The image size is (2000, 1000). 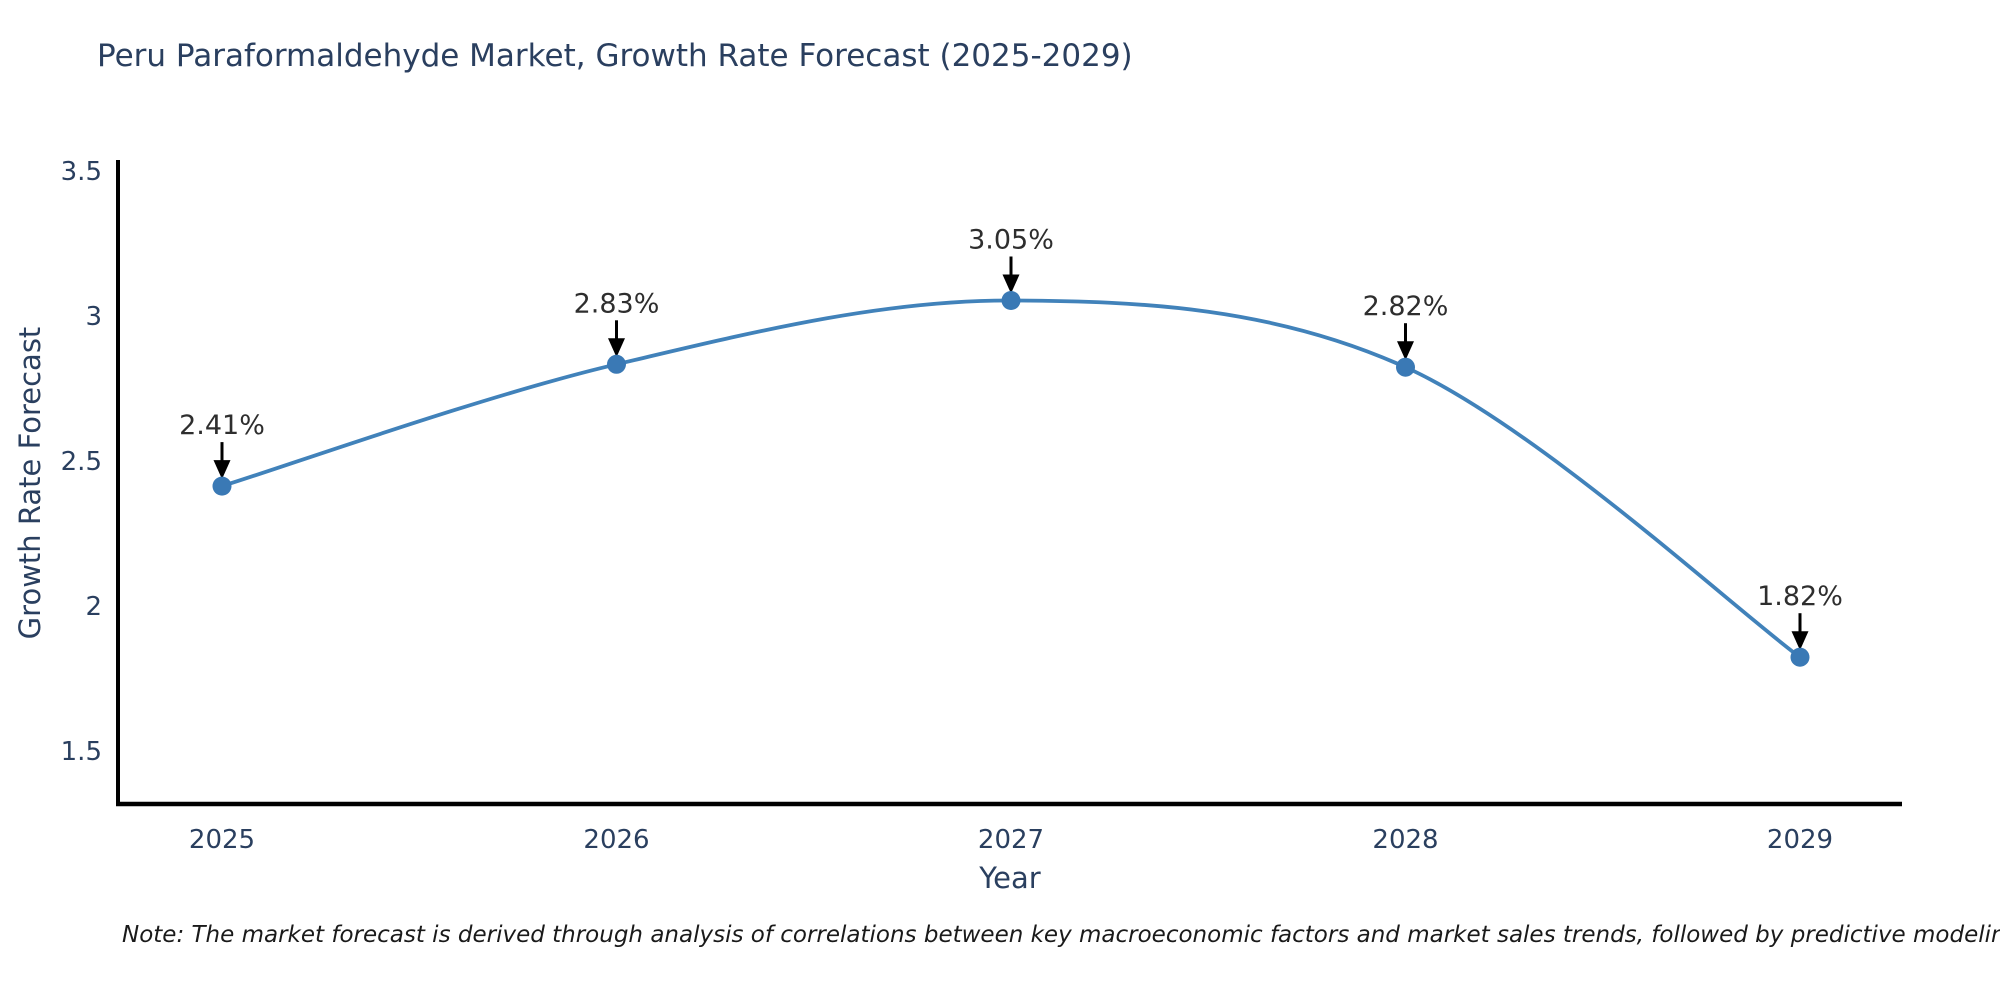 What do you see at coordinates (1800, 596) in the screenshot?
I see `data-point-label: 1.82%` at bounding box center [1800, 596].